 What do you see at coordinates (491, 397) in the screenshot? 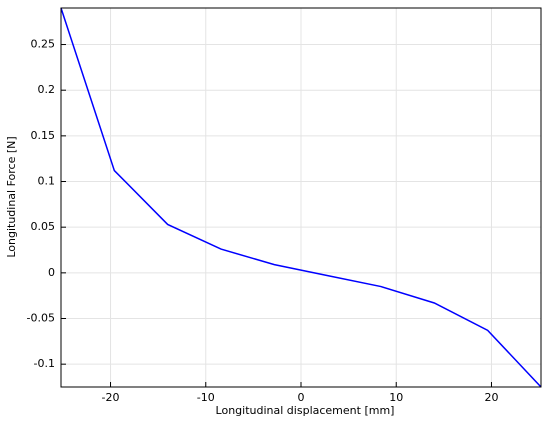
I see `x-tick-label: 20` at bounding box center [491, 397].